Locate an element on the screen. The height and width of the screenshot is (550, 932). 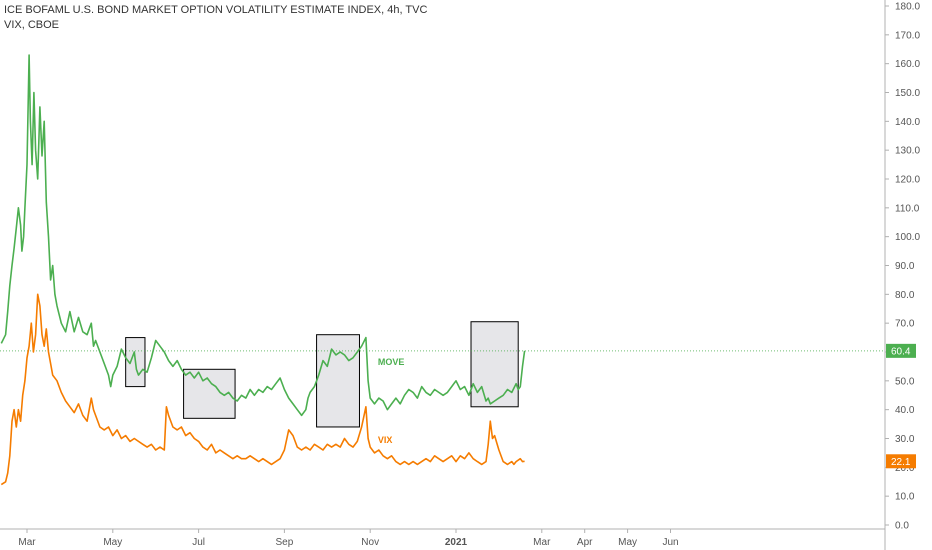
y-tick-label: 50.0 is located at coordinates (905, 381).